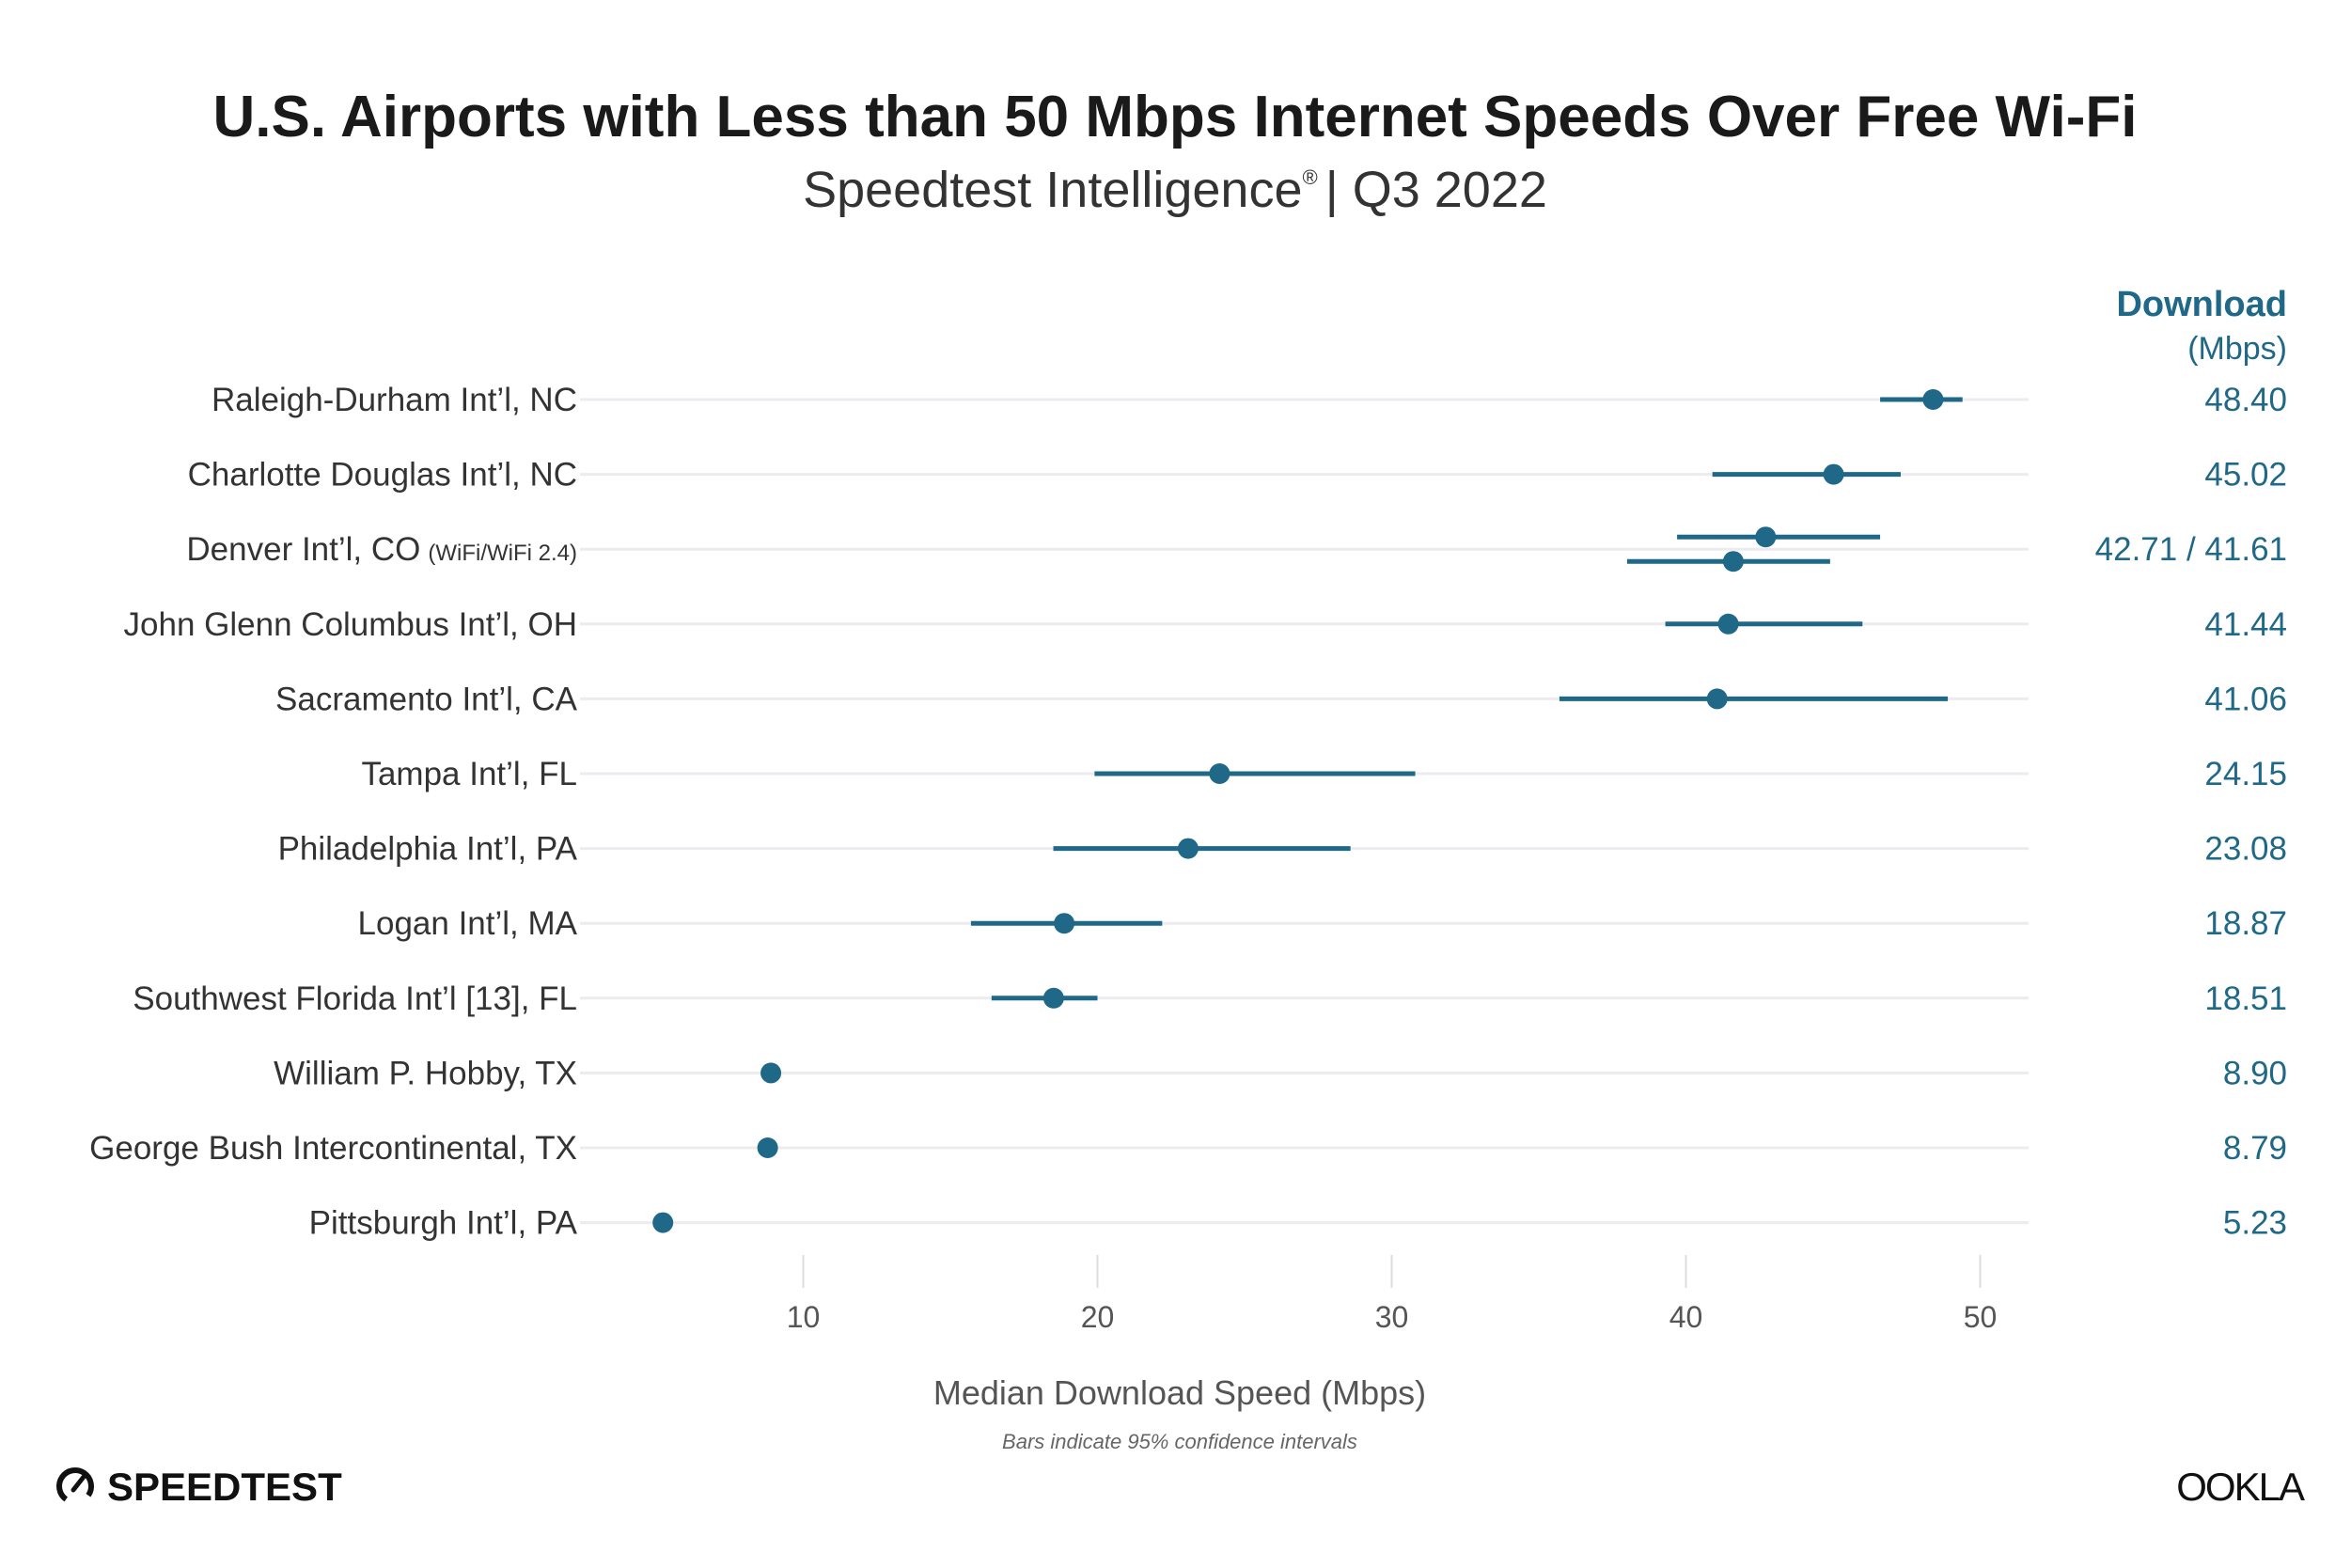 The image size is (2351, 1568). What do you see at coordinates (502, 553) in the screenshot?
I see `airport-label-suffix: (WiFi/WiFi 2.4)` at bounding box center [502, 553].